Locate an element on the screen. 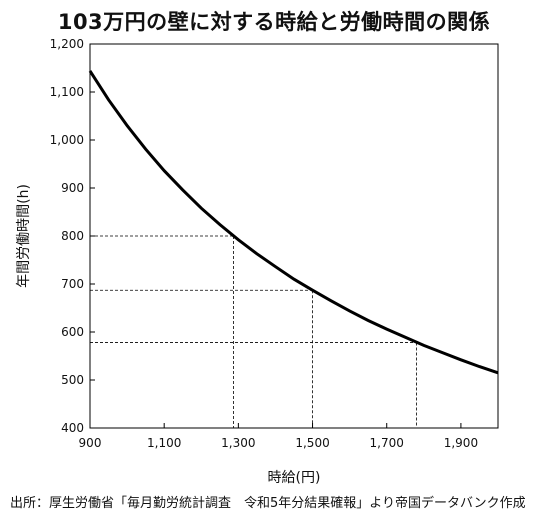  x-axis-title: 時給(円) is located at coordinates (294, 478).